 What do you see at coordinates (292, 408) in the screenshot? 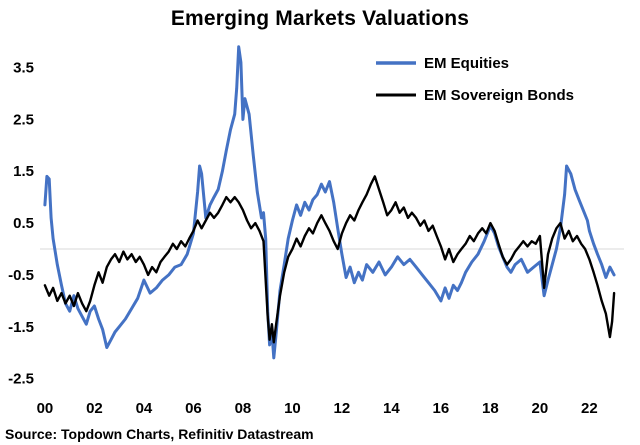
I see `x-tick-label: 10` at bounding box center [292, 408].